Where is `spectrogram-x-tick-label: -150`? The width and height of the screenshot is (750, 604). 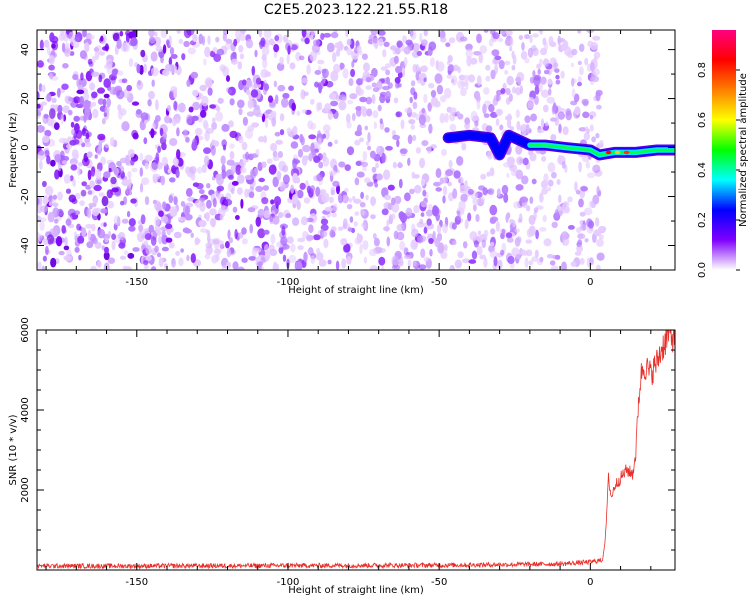
spectrogram-x-tick-label: -150 is located at coordinates (136, 282).